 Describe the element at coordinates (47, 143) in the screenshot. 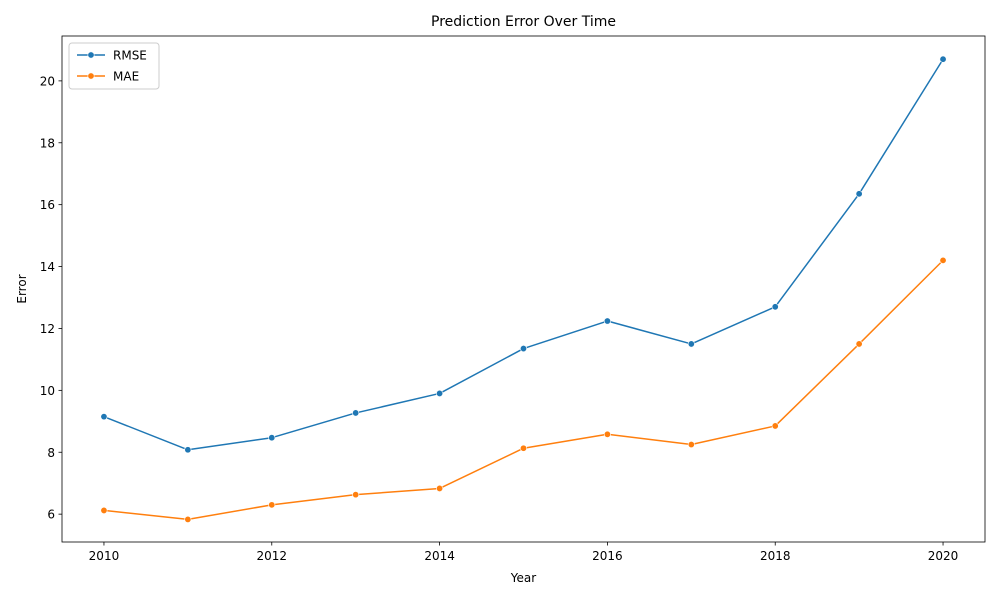

I see `y-tick-label: 18` at that location.